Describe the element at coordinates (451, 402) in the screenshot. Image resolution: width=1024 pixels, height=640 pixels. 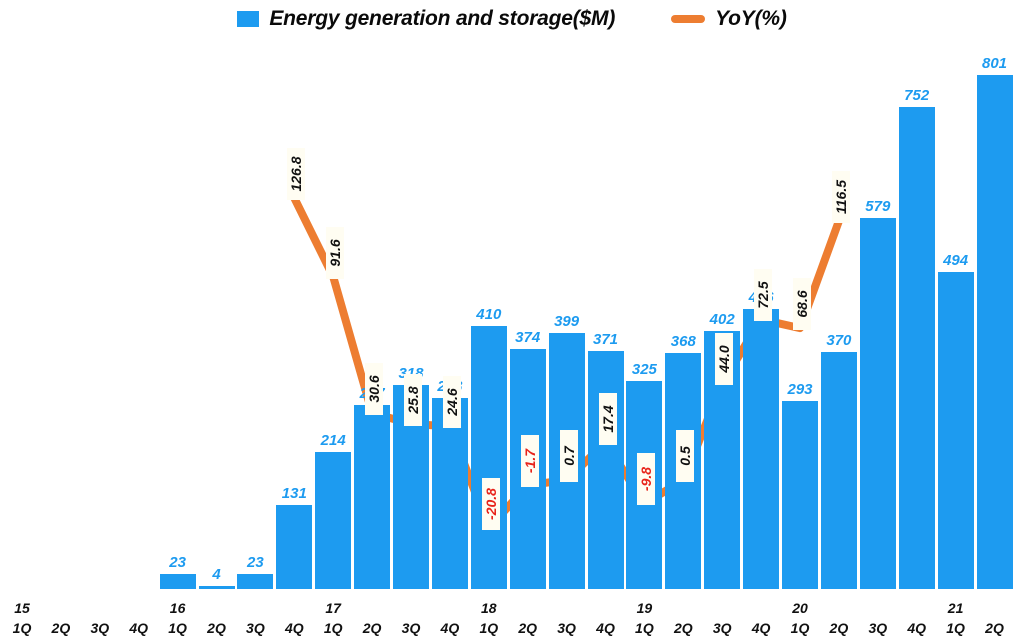
I see `yoy-value-label-17-4Q: 24.6` at that location.